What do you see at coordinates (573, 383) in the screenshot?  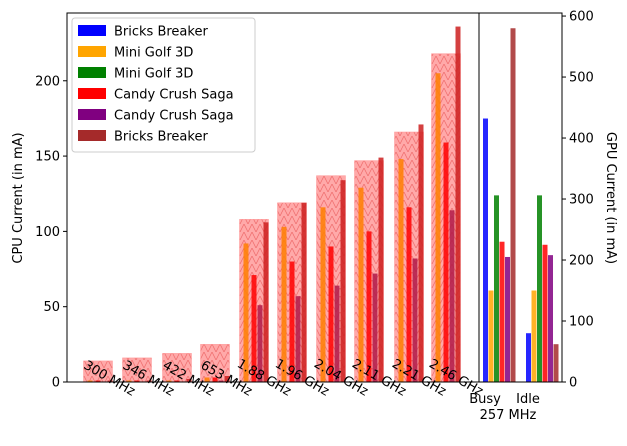 I see `right-y-tick-label: 0` at bounding box center [573, 383].